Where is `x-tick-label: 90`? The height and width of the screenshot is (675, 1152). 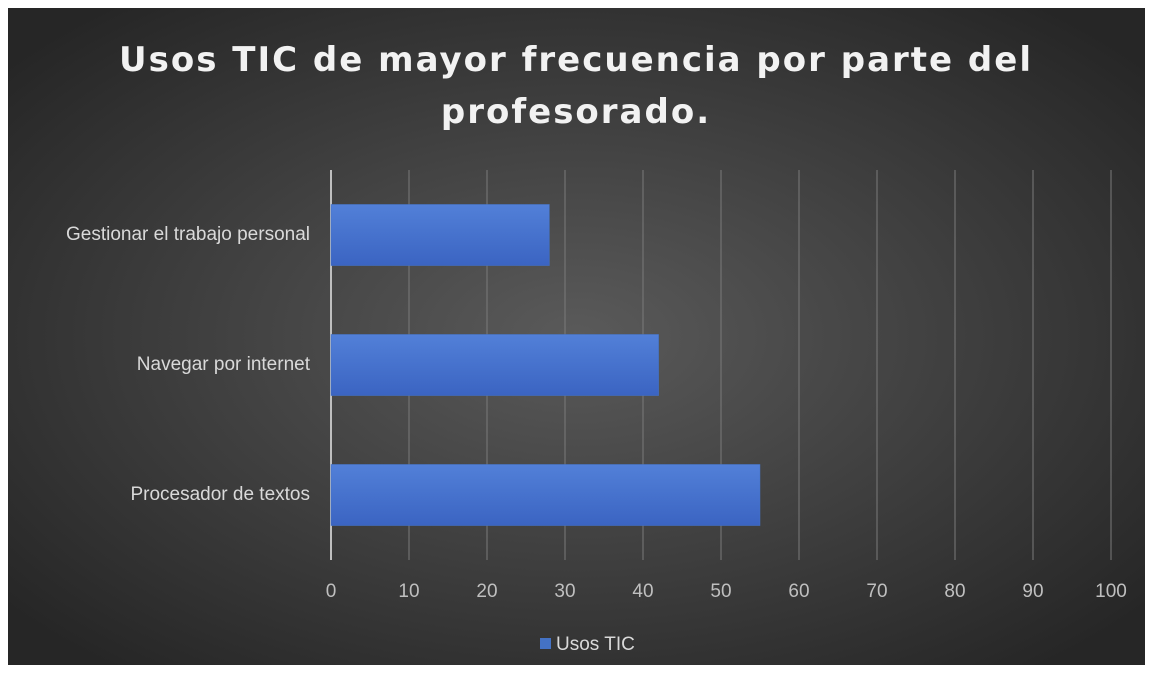
x-tick-label: 90 is located at coordinates (1032, 591).